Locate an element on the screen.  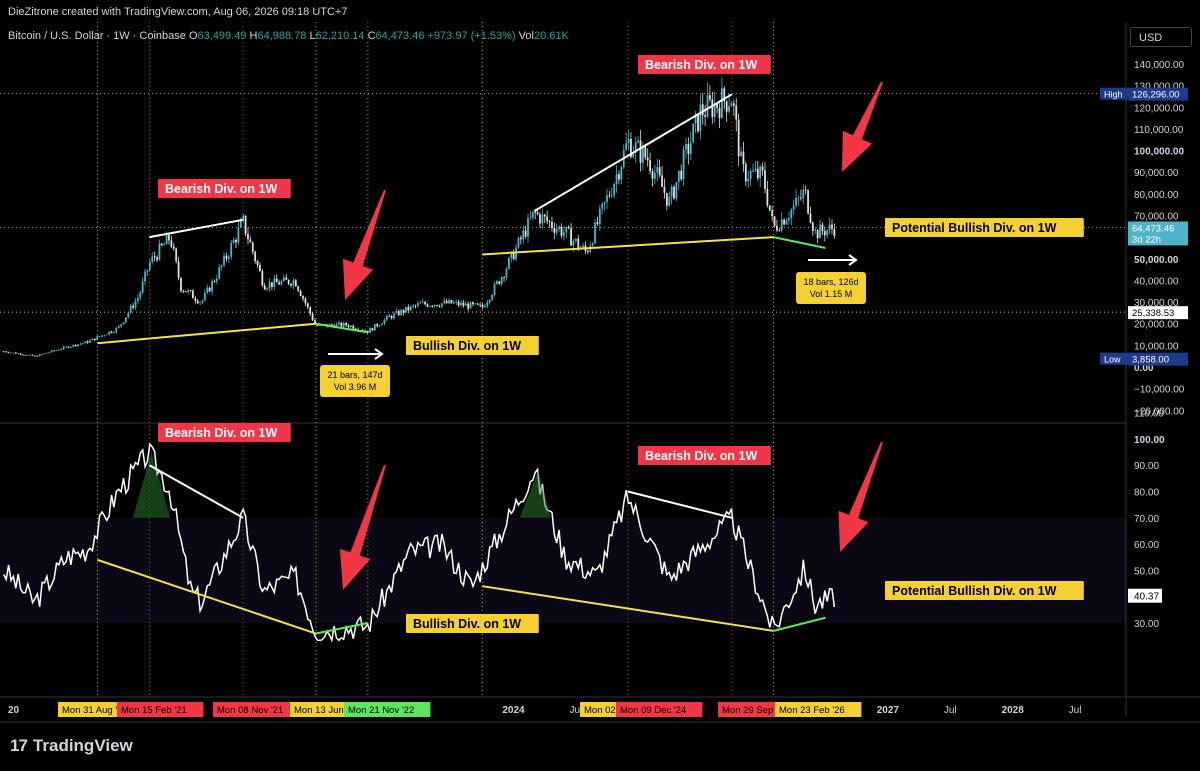
time-marker-bg is located at coordinates (387, 709).